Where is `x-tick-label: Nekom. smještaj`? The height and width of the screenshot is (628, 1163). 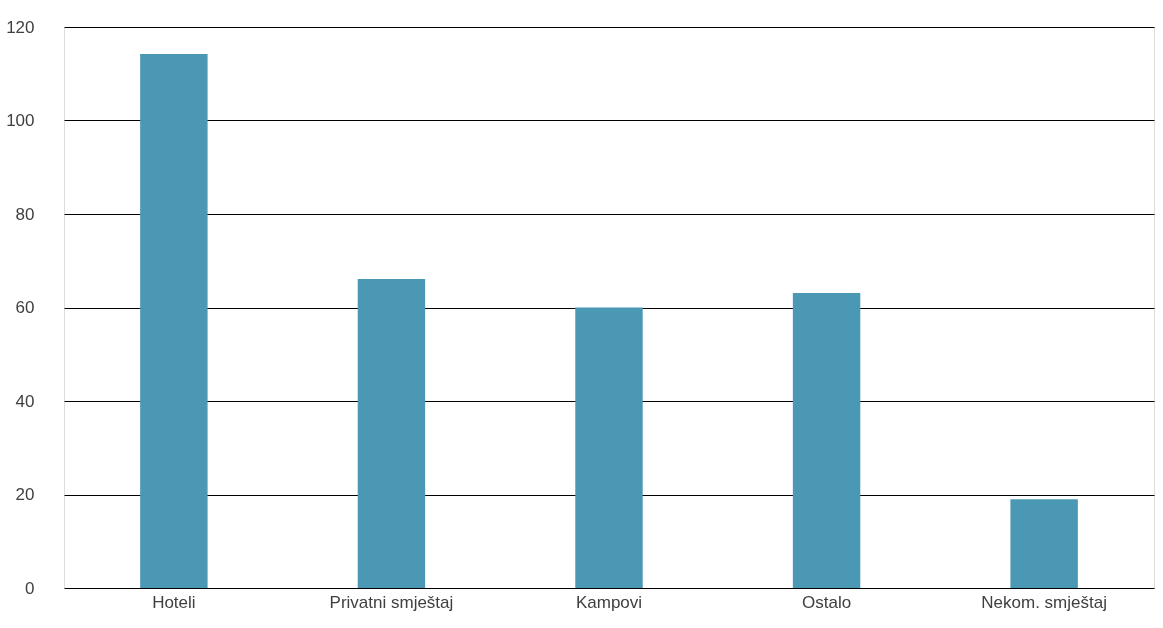
x-tick-label: Nekom. smještaj is located at coordinates (1044, 602).